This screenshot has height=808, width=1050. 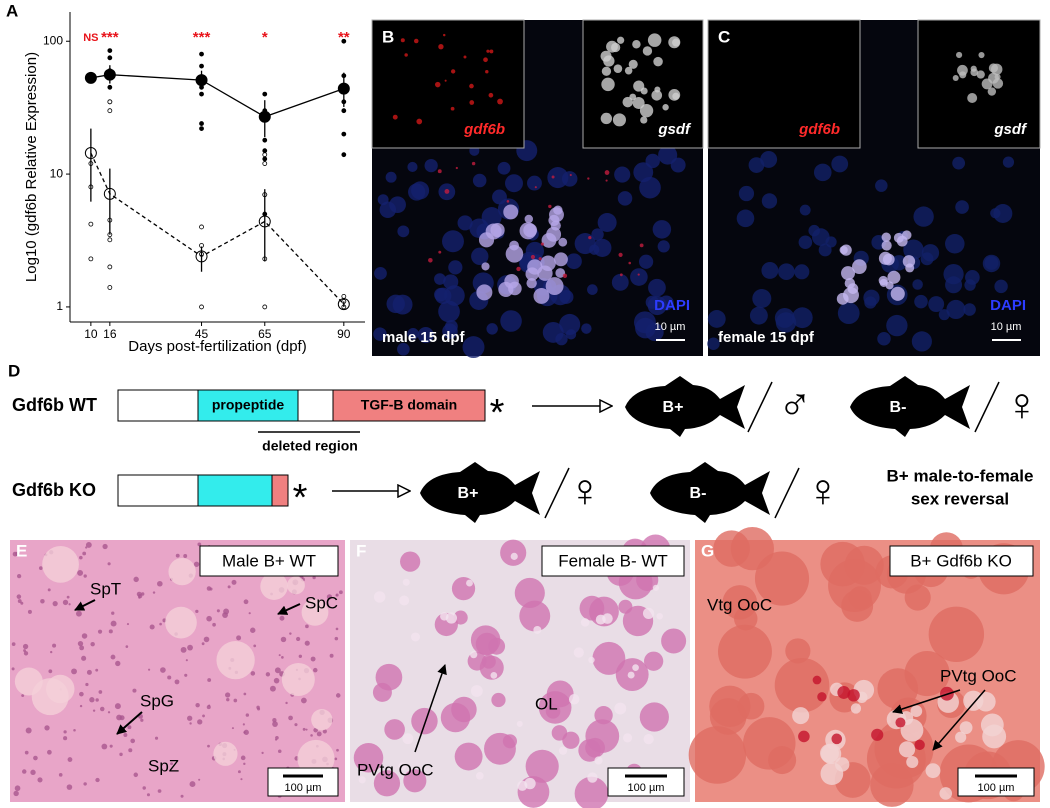 What do you see at coordinates (21, 550) in the screenshot?
I see `panel-label: E` at bounding box center [21, 550].